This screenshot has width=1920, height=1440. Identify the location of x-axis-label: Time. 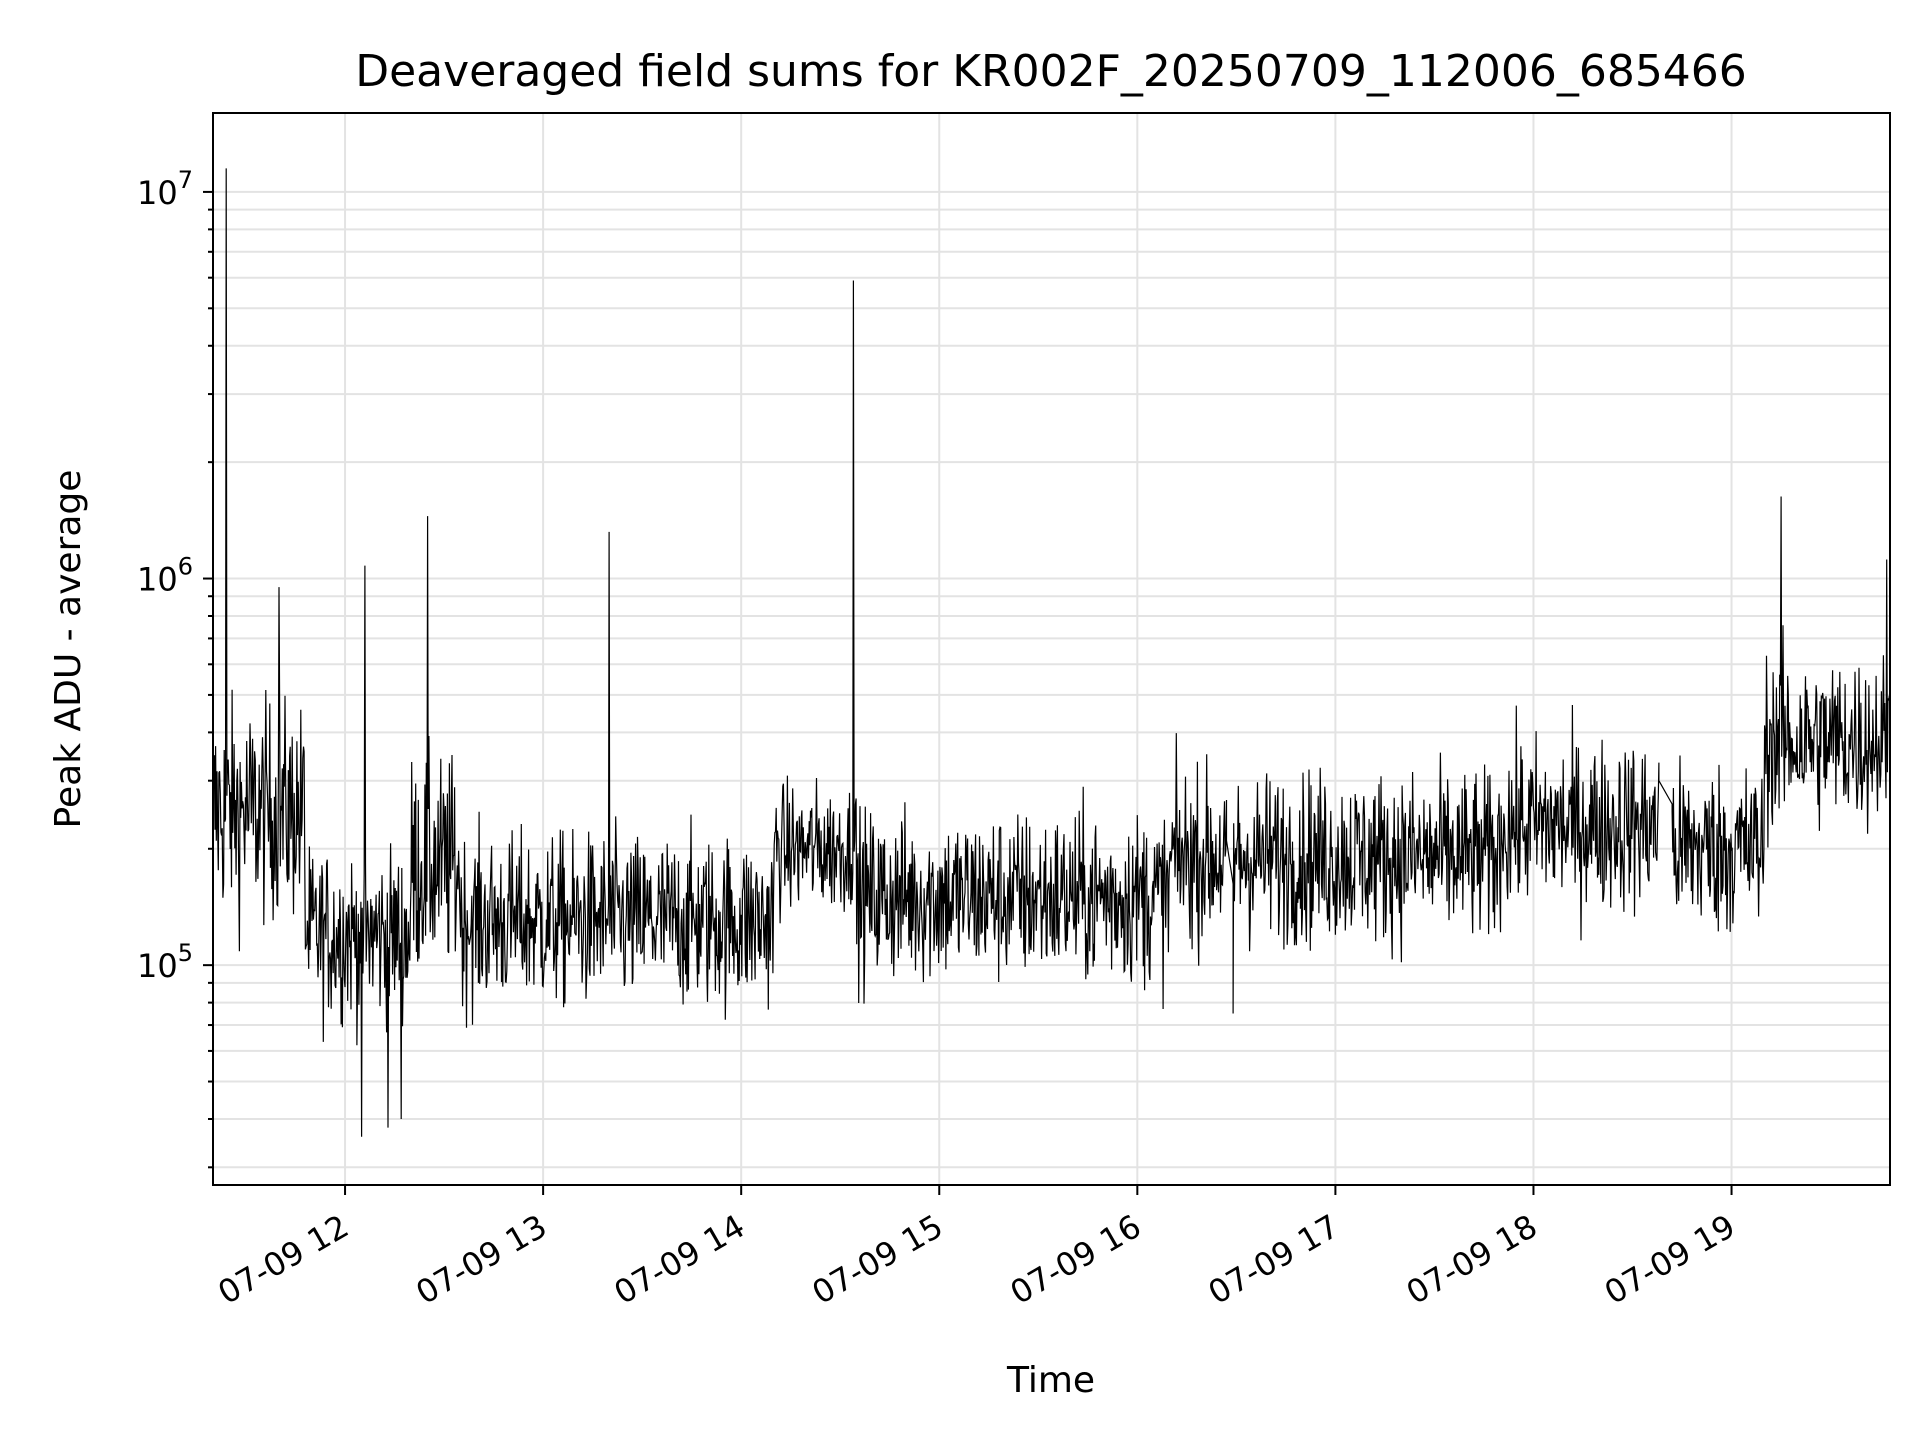
(1050, 1380).